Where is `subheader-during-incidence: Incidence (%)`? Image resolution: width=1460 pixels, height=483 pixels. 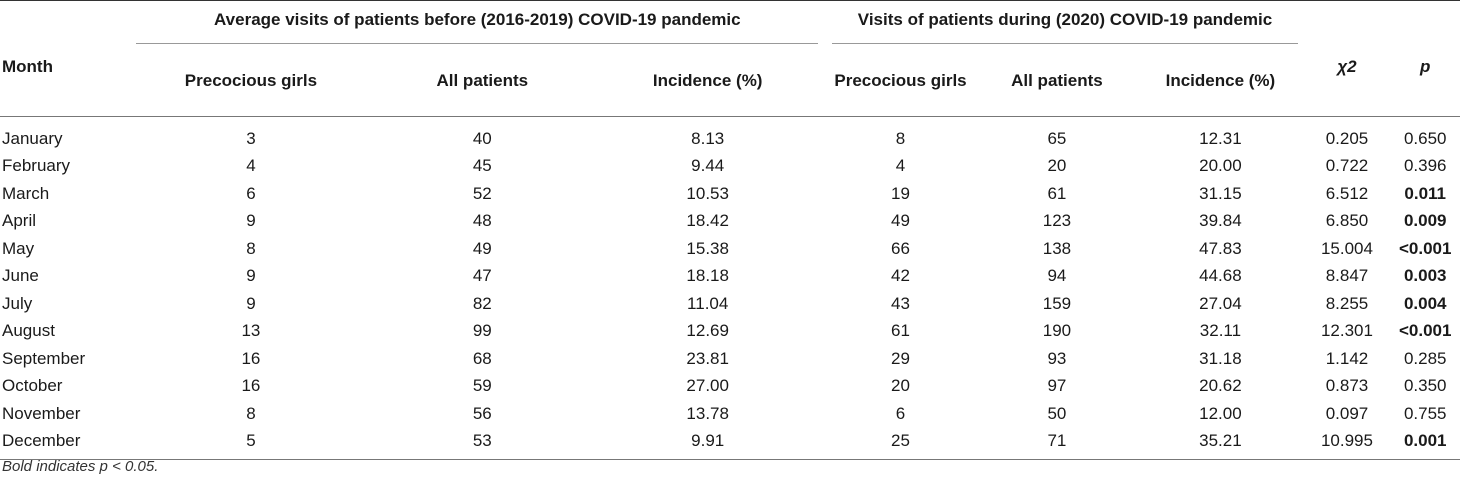 subheader-during-incidence: Incidence (%) is located at coordinates (1220, 80).